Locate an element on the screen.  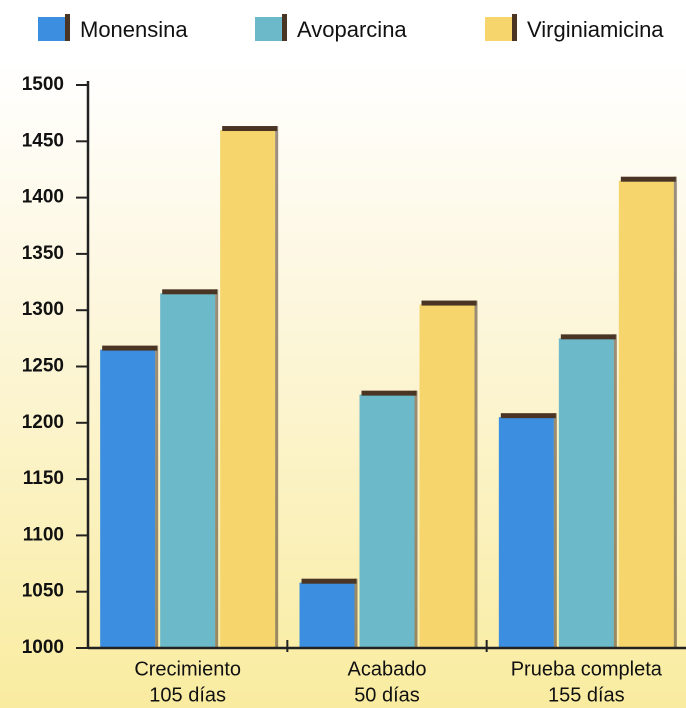
legend-label: Avoparcina is located at coordinates (352, 29).